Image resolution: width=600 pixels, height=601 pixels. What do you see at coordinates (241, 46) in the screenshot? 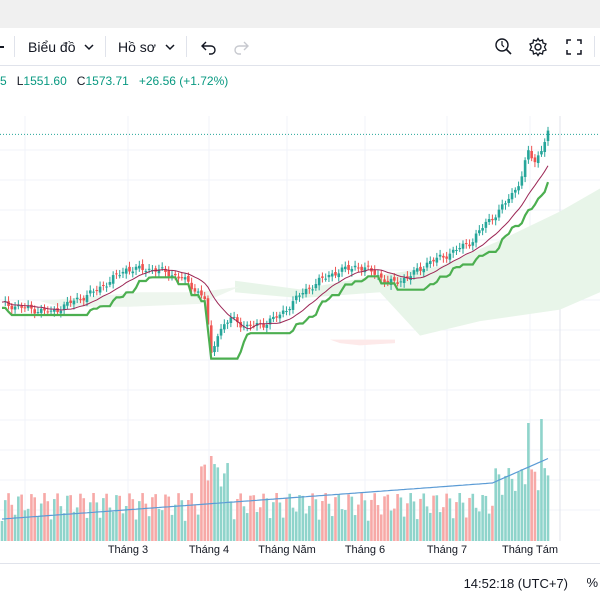
I see `redo-button` at bounding box center [241, 46].